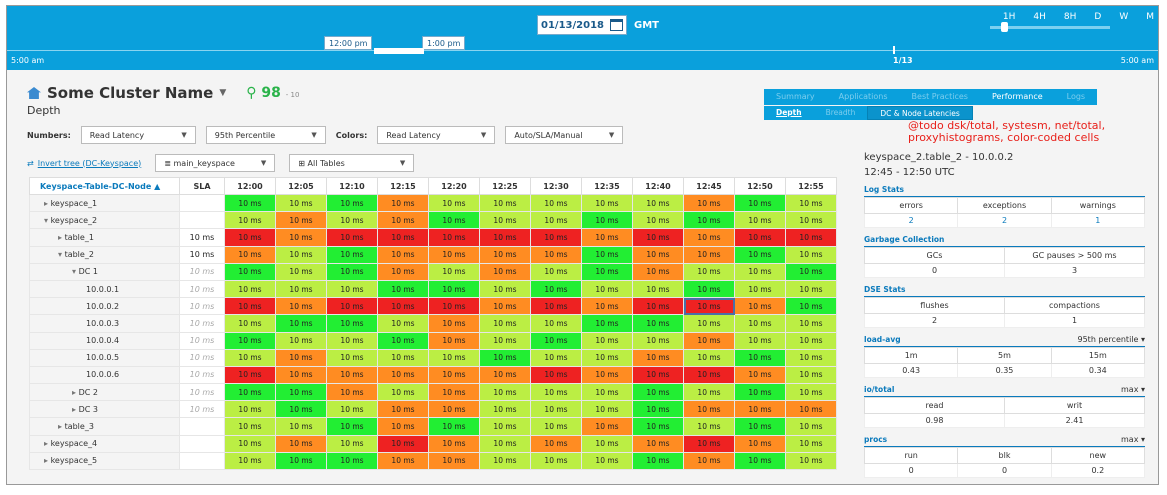 This screenshot has height=495, width=1167. I want to click on zoom-level-m: M, so click(1150, 17).